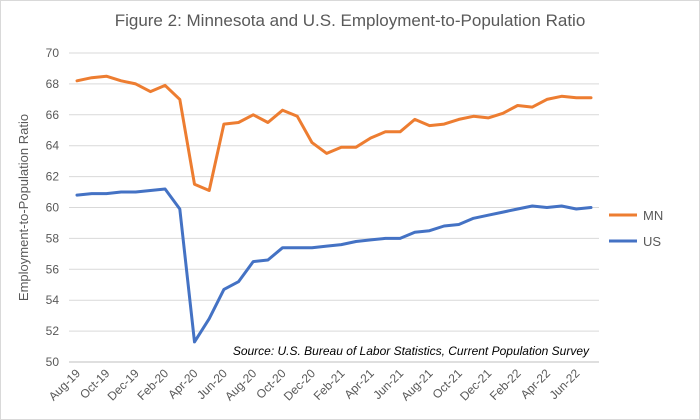  I want to click on y-tick-label: 64, so click(53, 146).